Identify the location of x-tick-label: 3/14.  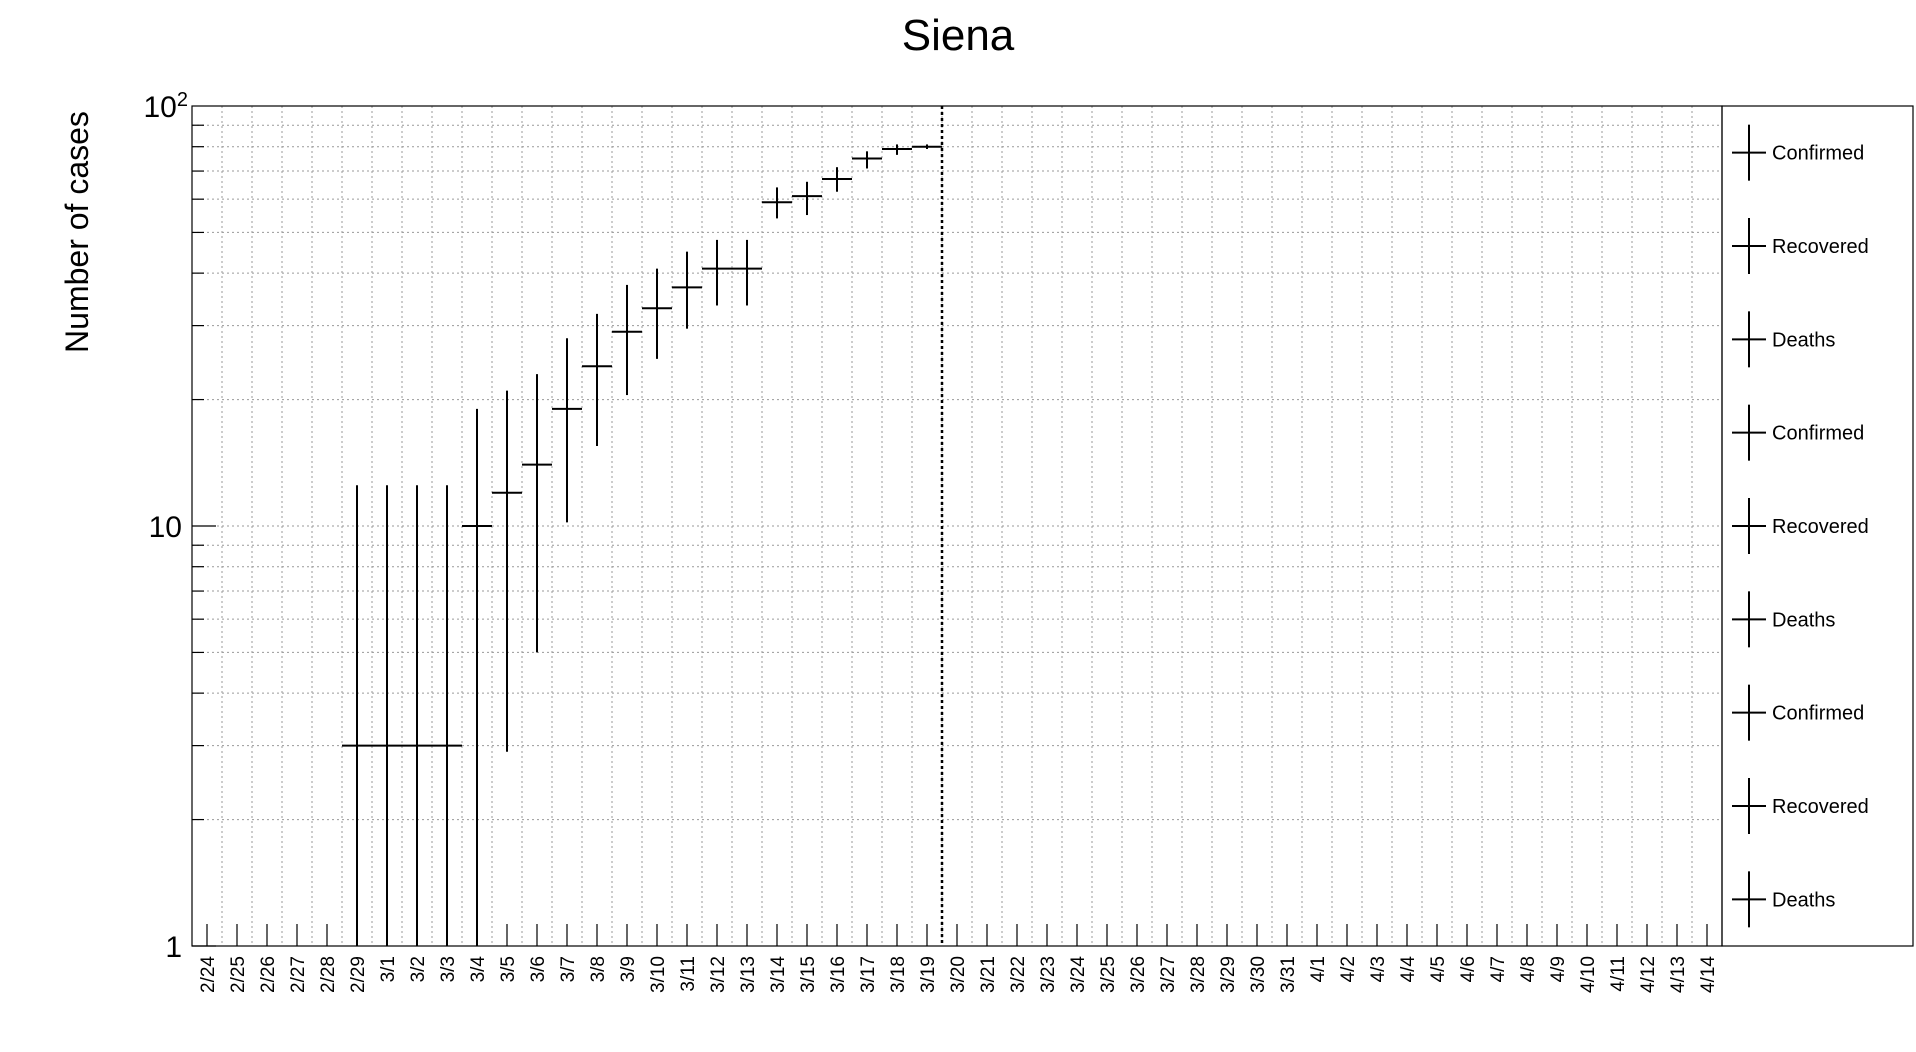
(778, 974).